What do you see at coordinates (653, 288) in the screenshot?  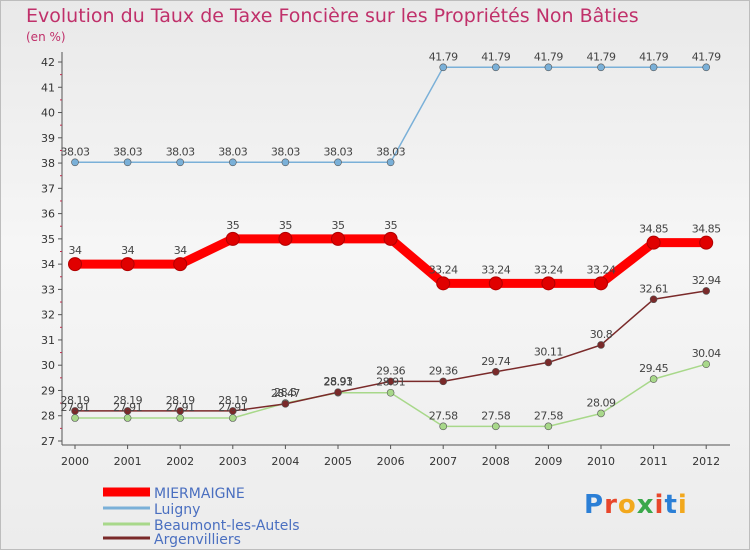 I see `data-label: 32.61` at bounding box center [653, 288].